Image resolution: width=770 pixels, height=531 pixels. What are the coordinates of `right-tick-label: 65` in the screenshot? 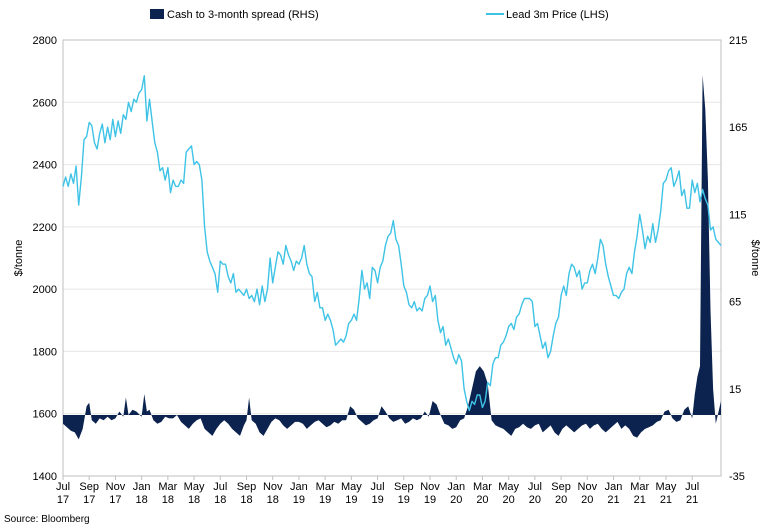 It's located at (735, 303).